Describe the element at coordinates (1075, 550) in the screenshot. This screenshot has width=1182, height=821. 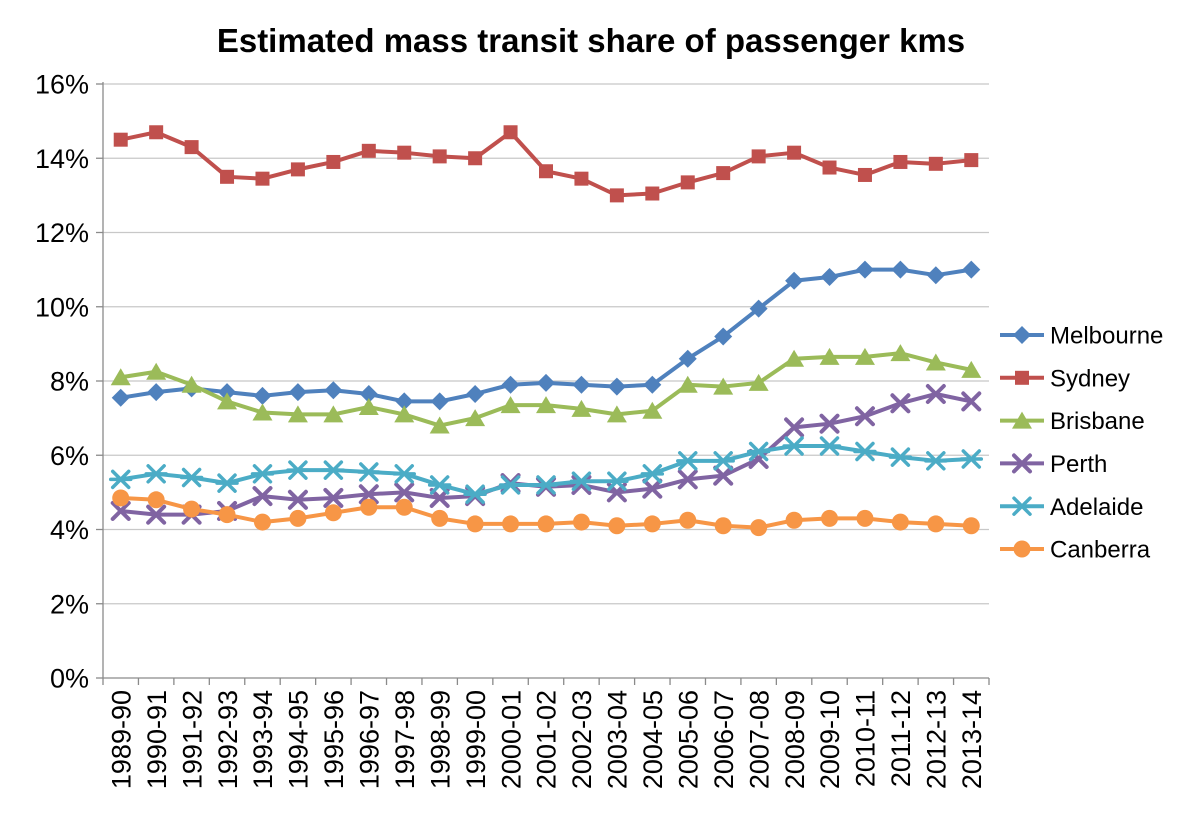
I see `legend-item-canberra: Canberra` at that location.